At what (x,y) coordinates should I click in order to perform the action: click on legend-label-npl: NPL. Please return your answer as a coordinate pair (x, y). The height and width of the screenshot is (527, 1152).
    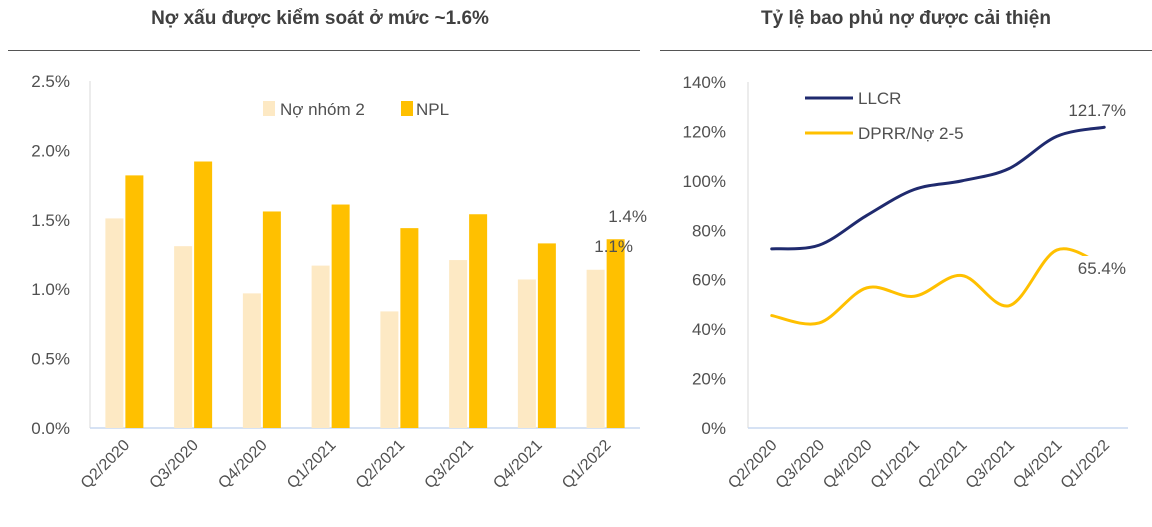
    Looking at the image, I should click on (432, 109).